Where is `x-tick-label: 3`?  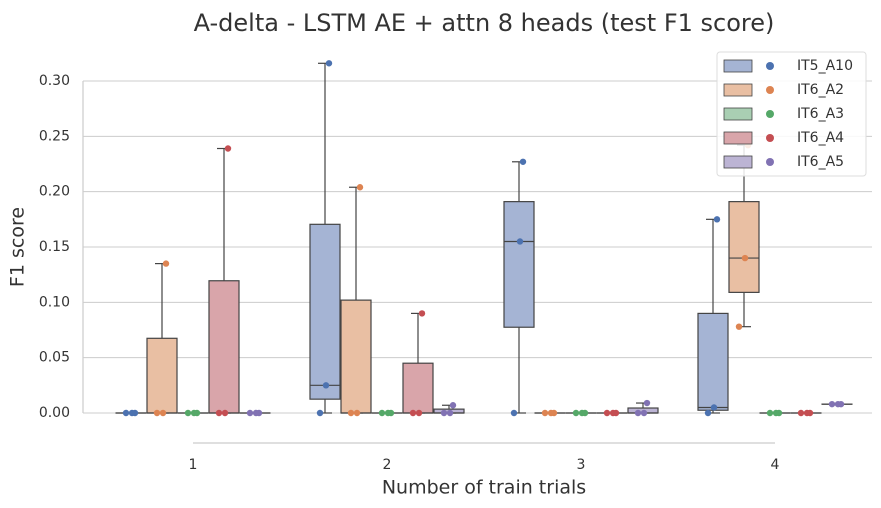
x-tick-label: 3 is located at coordinates (581, 465).